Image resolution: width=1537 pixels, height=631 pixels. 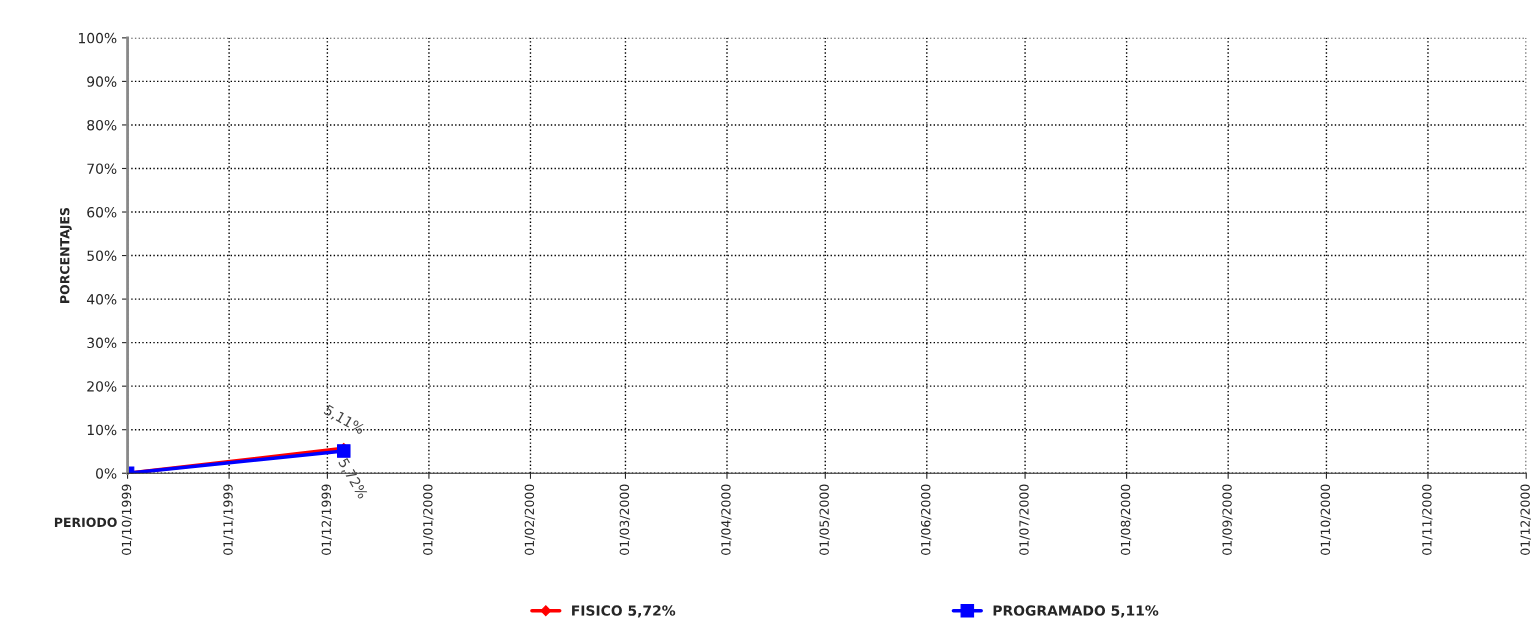 What do you see at coordinates (102, 125) in the screenshot?
I see `y-tick-label: 80%` at bounding box center [102, 125].